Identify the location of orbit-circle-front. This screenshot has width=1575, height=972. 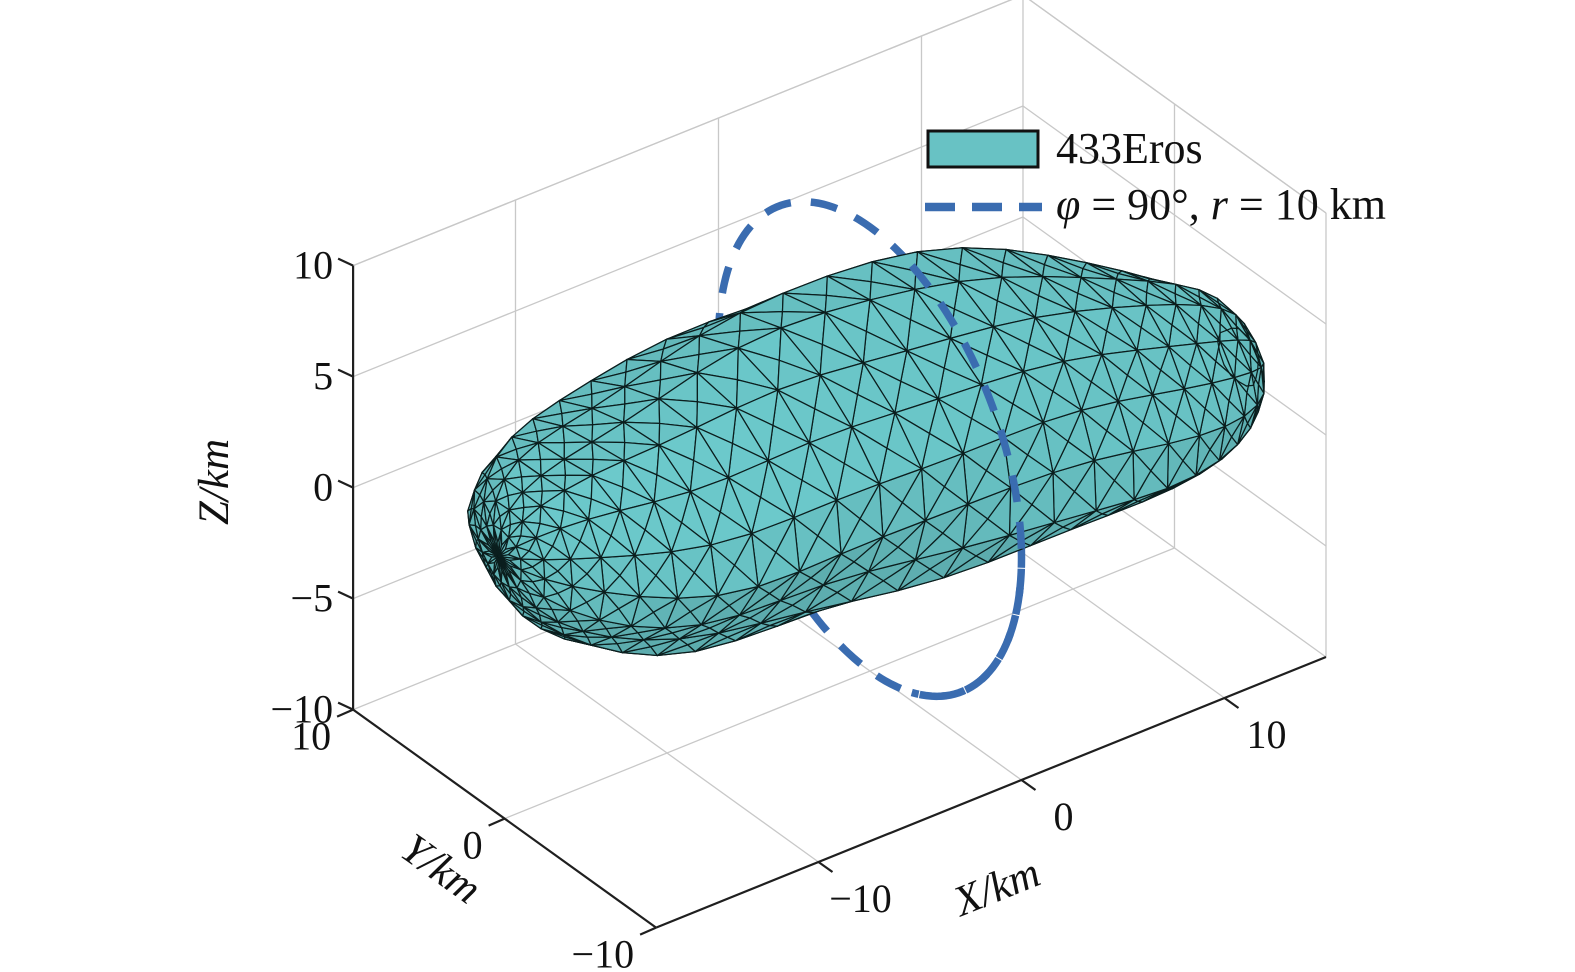
(967, 482).